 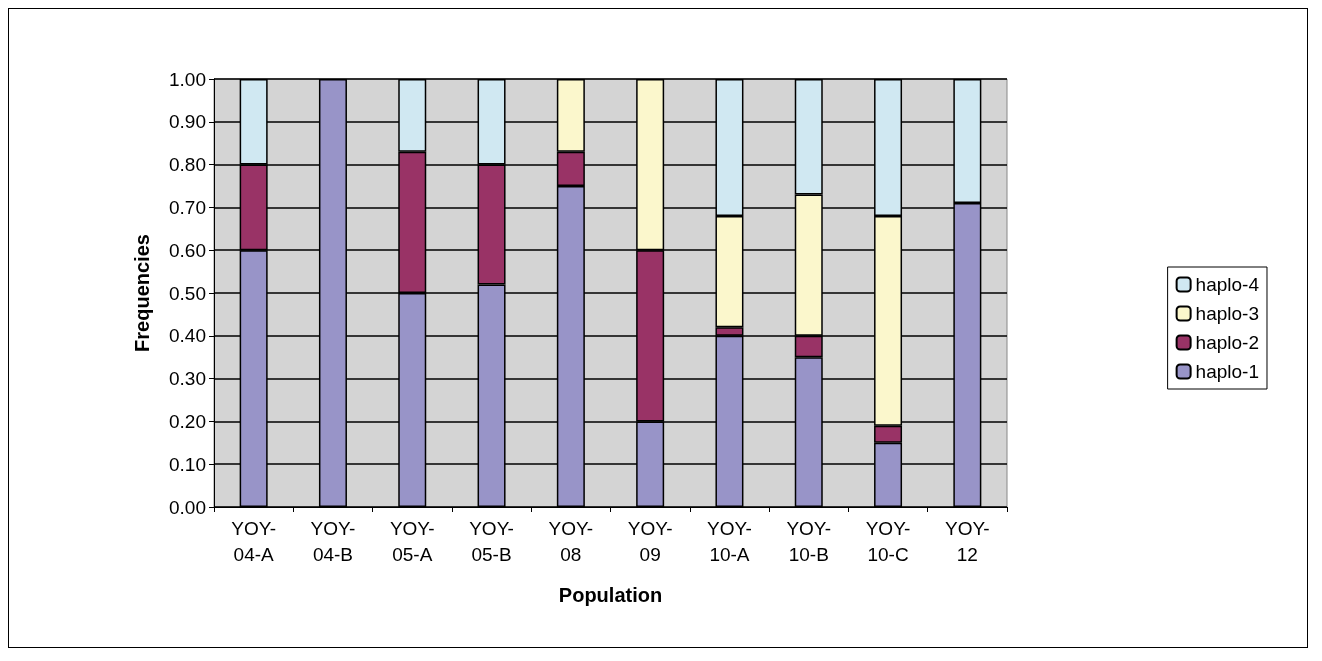 I want to click on x-tick-label: YOY-12, so click(x=967, y=541).